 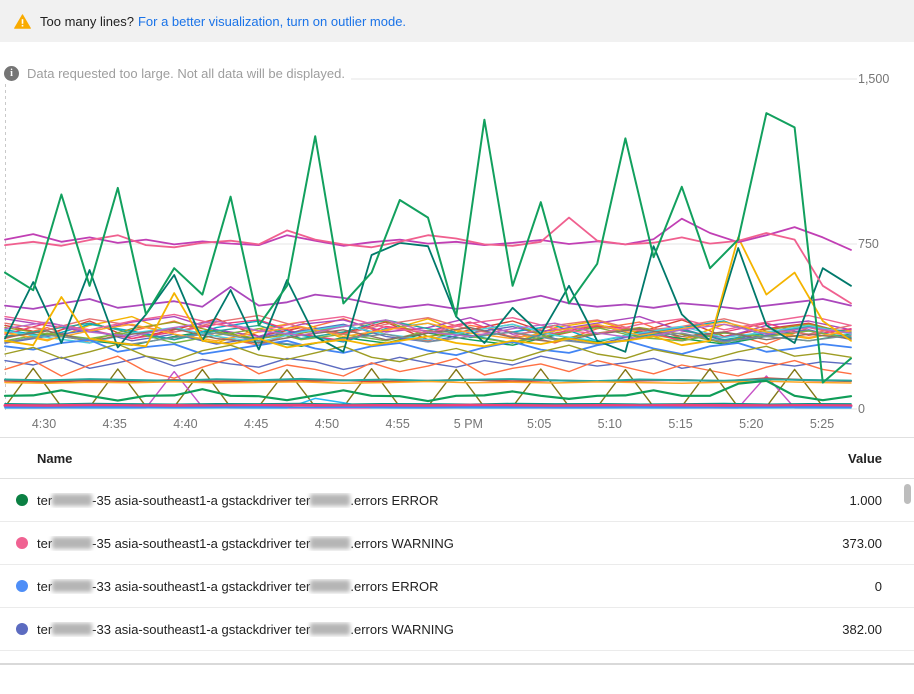 I want to click on x-axis-label: 5:05, so click(x=539, y=424).